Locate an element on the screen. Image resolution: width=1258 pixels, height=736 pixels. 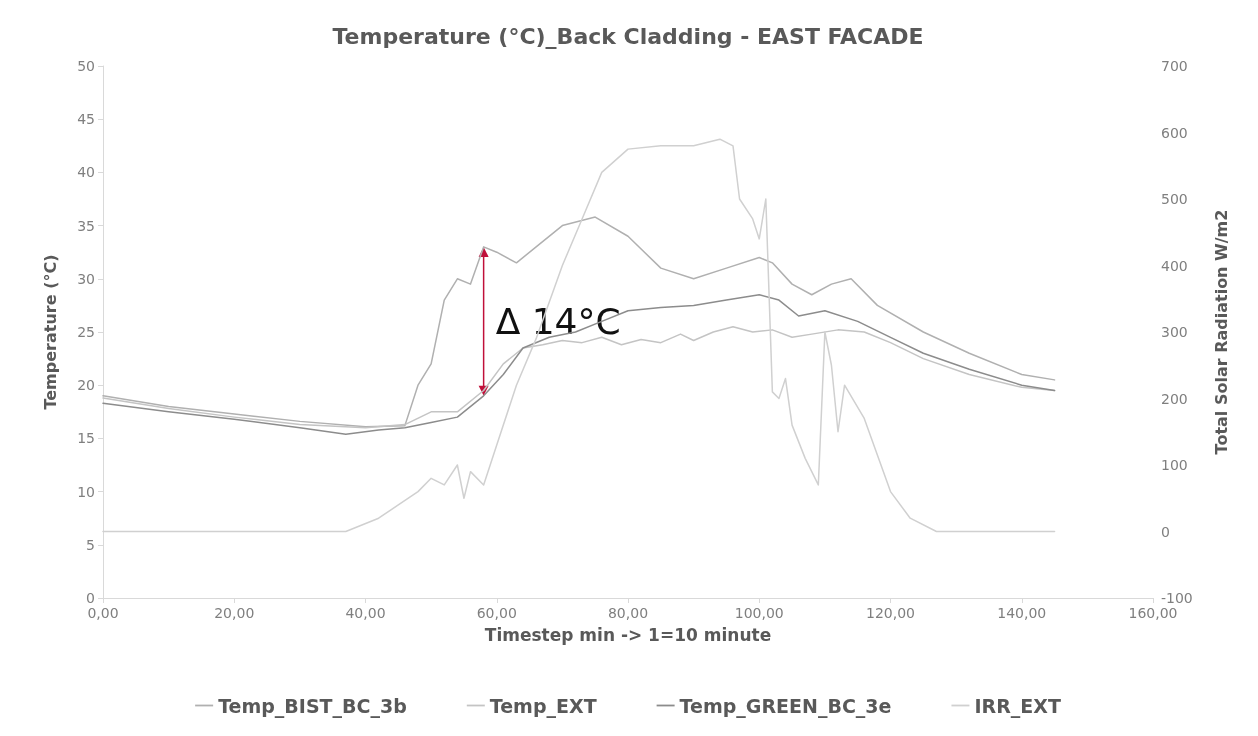
annotation: Δ 14°C is located at coordinates (558, 321).